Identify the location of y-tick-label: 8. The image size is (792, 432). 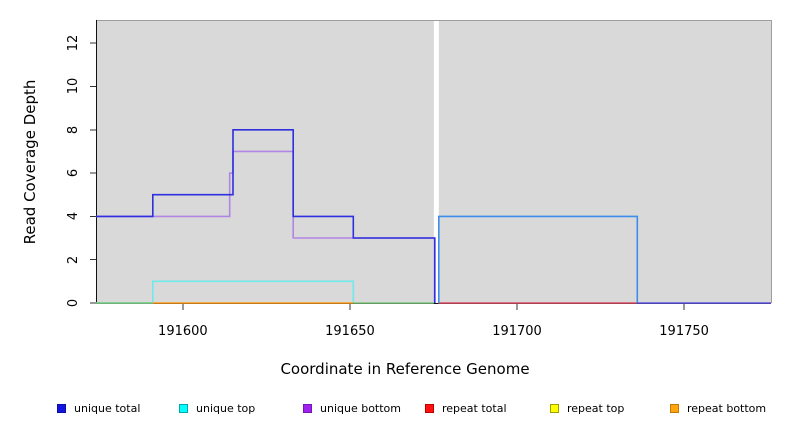
(73, 129).